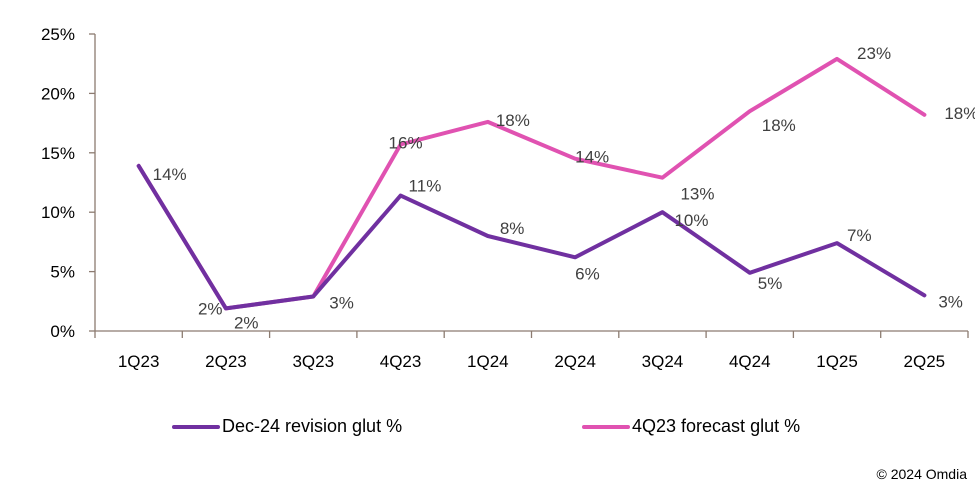 This screenshot has height=488, width=975. What do you see at coordinates (874, 53) in the screenshot?
I see `data-label: 23%` at bounding box center [874, 53].